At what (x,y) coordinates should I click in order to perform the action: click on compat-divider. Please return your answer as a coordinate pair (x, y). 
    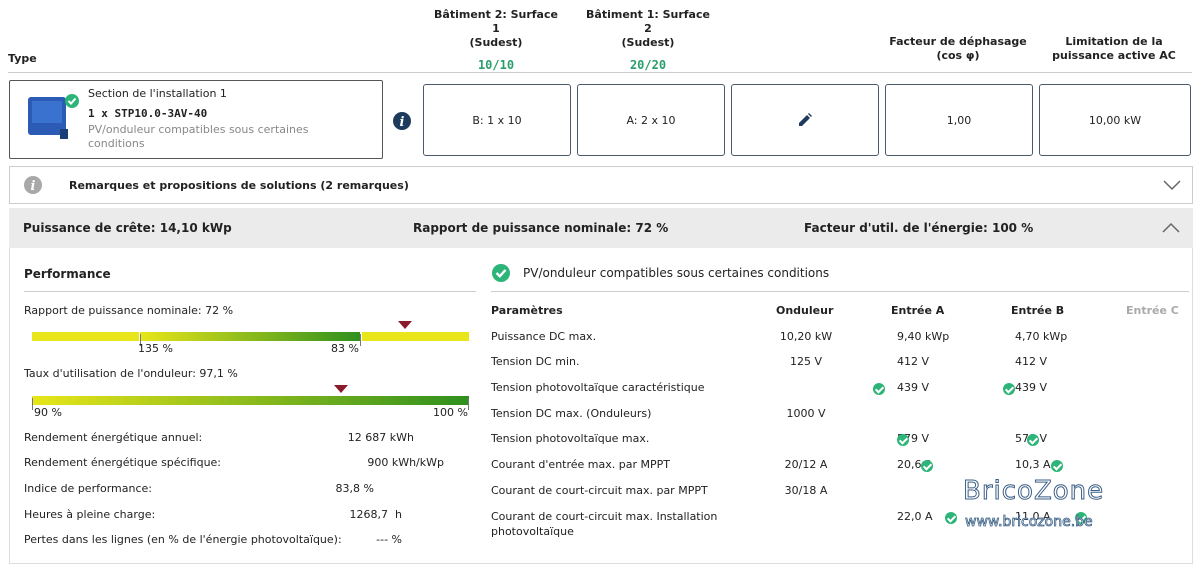
    Looking at the image, I should click on (840, 291).